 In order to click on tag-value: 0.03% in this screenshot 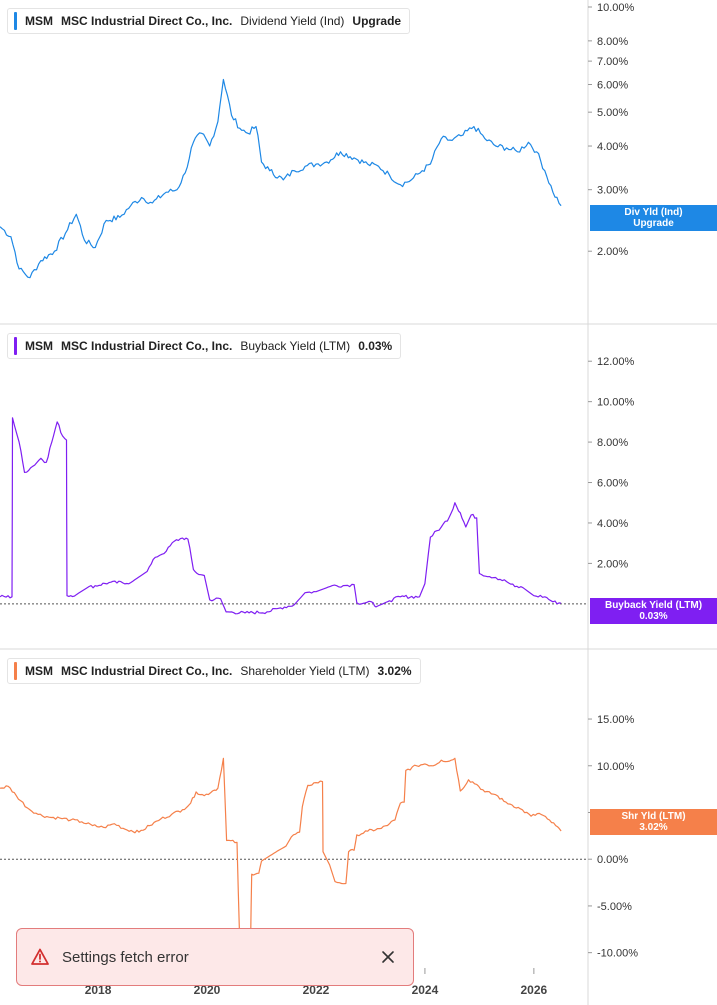, I will do `click(653, 616)`.